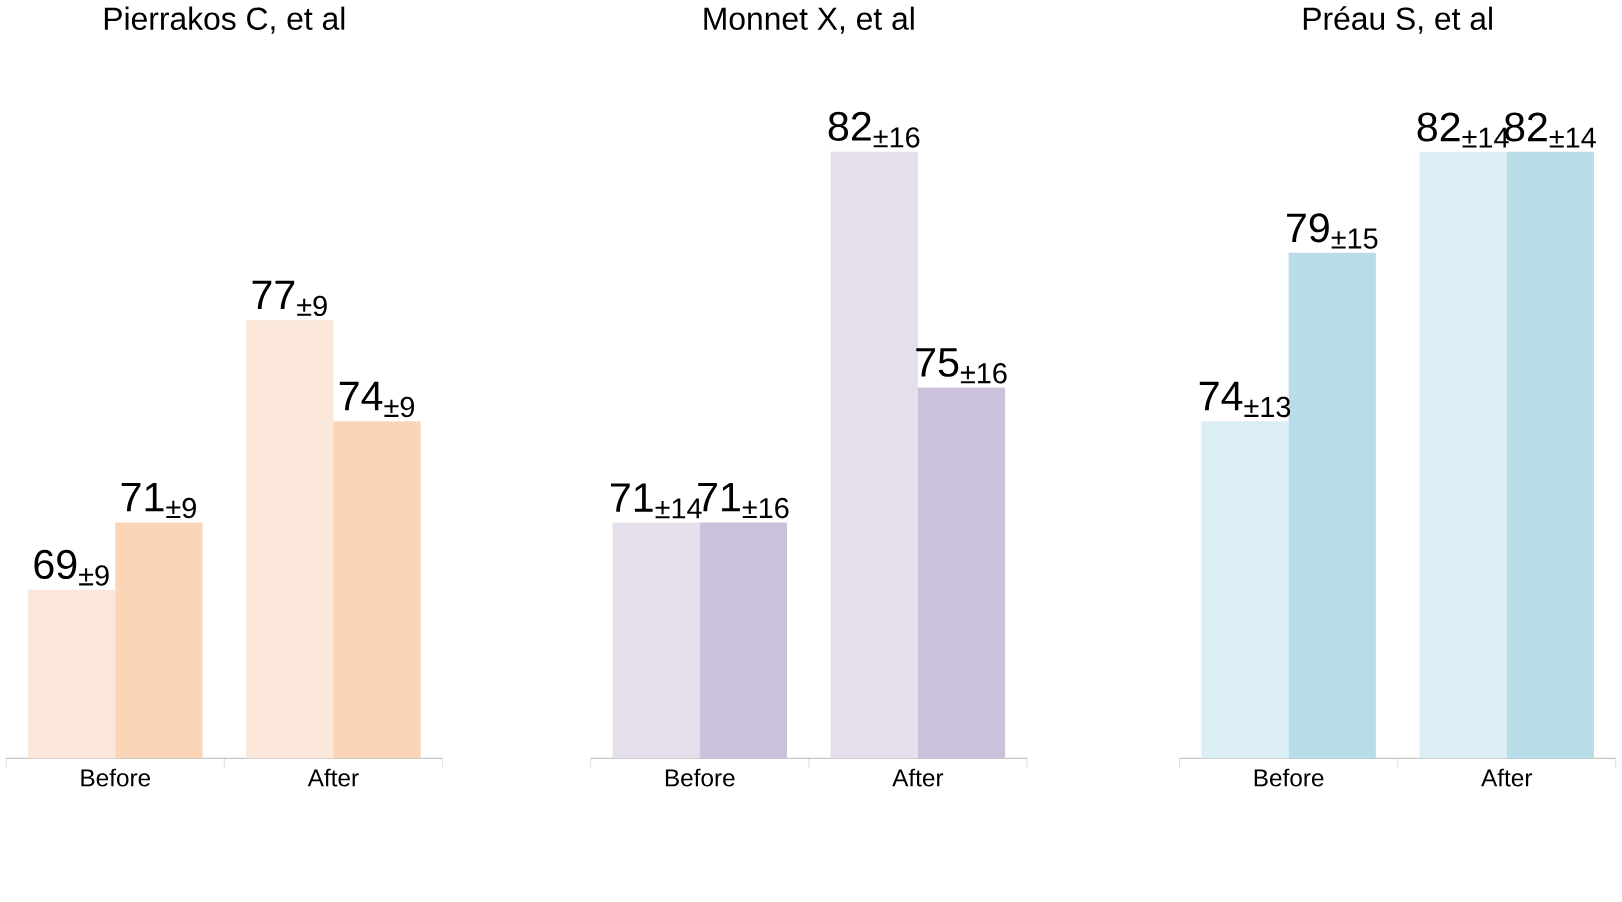 The height and width of the screenshot is (902, 1622). What do you see at coordinates (874, 130) in the screenshot?
I see `data-label: 82$_{±16}$` at bounding box center [874, 130].